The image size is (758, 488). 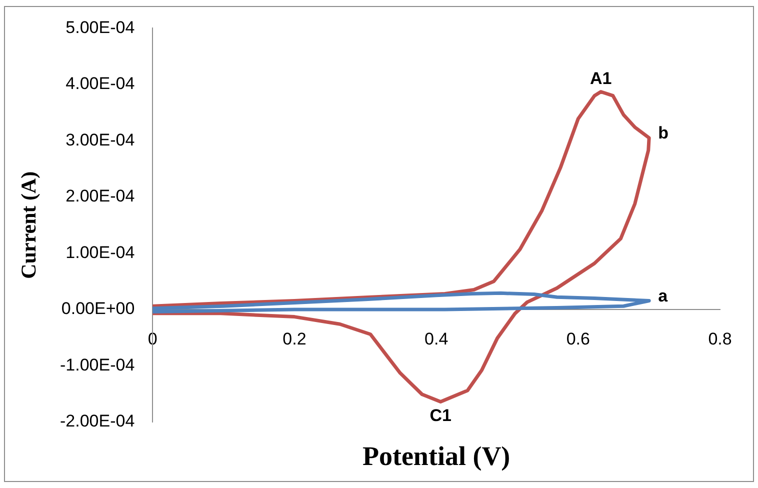 What do you see at coordinates (98, 308) in the screenshot?
I see `y-tick-label: 0.00E+00` at bounding box center [98, 308].